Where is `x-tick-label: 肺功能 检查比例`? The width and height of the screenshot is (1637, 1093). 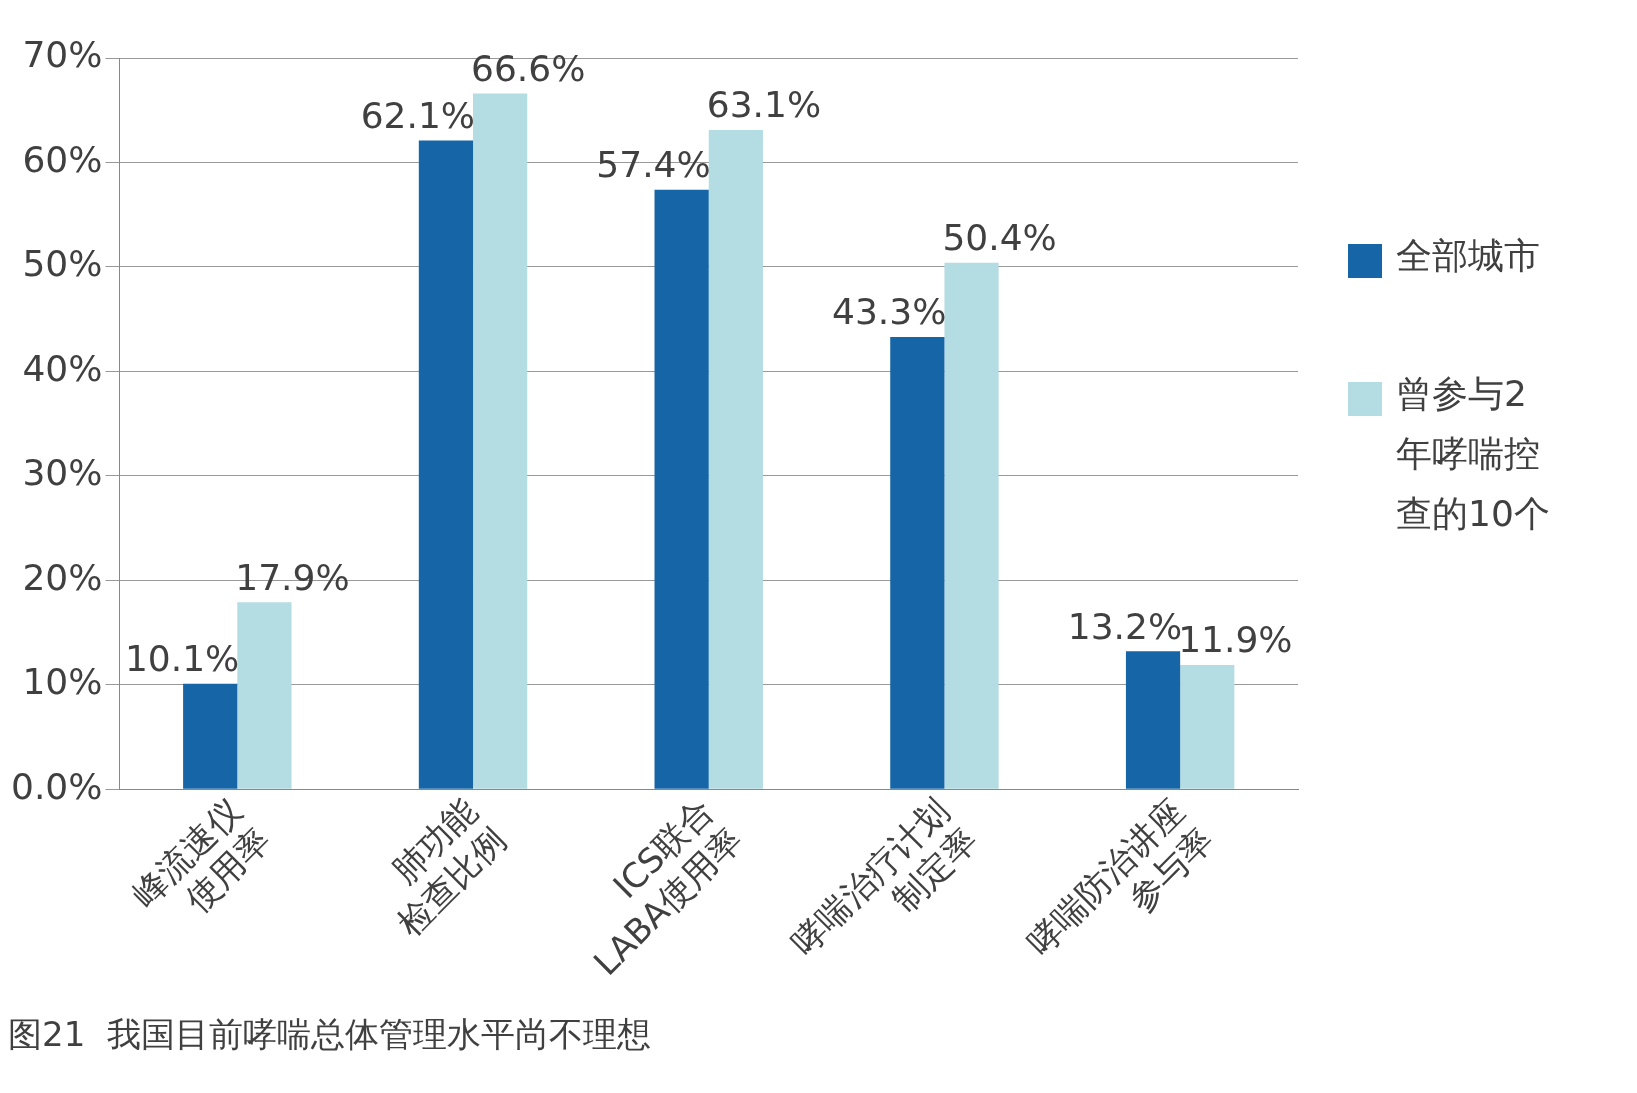 x-tick-label: 肺功能 检查比例 is located at coordinates (449, 867).